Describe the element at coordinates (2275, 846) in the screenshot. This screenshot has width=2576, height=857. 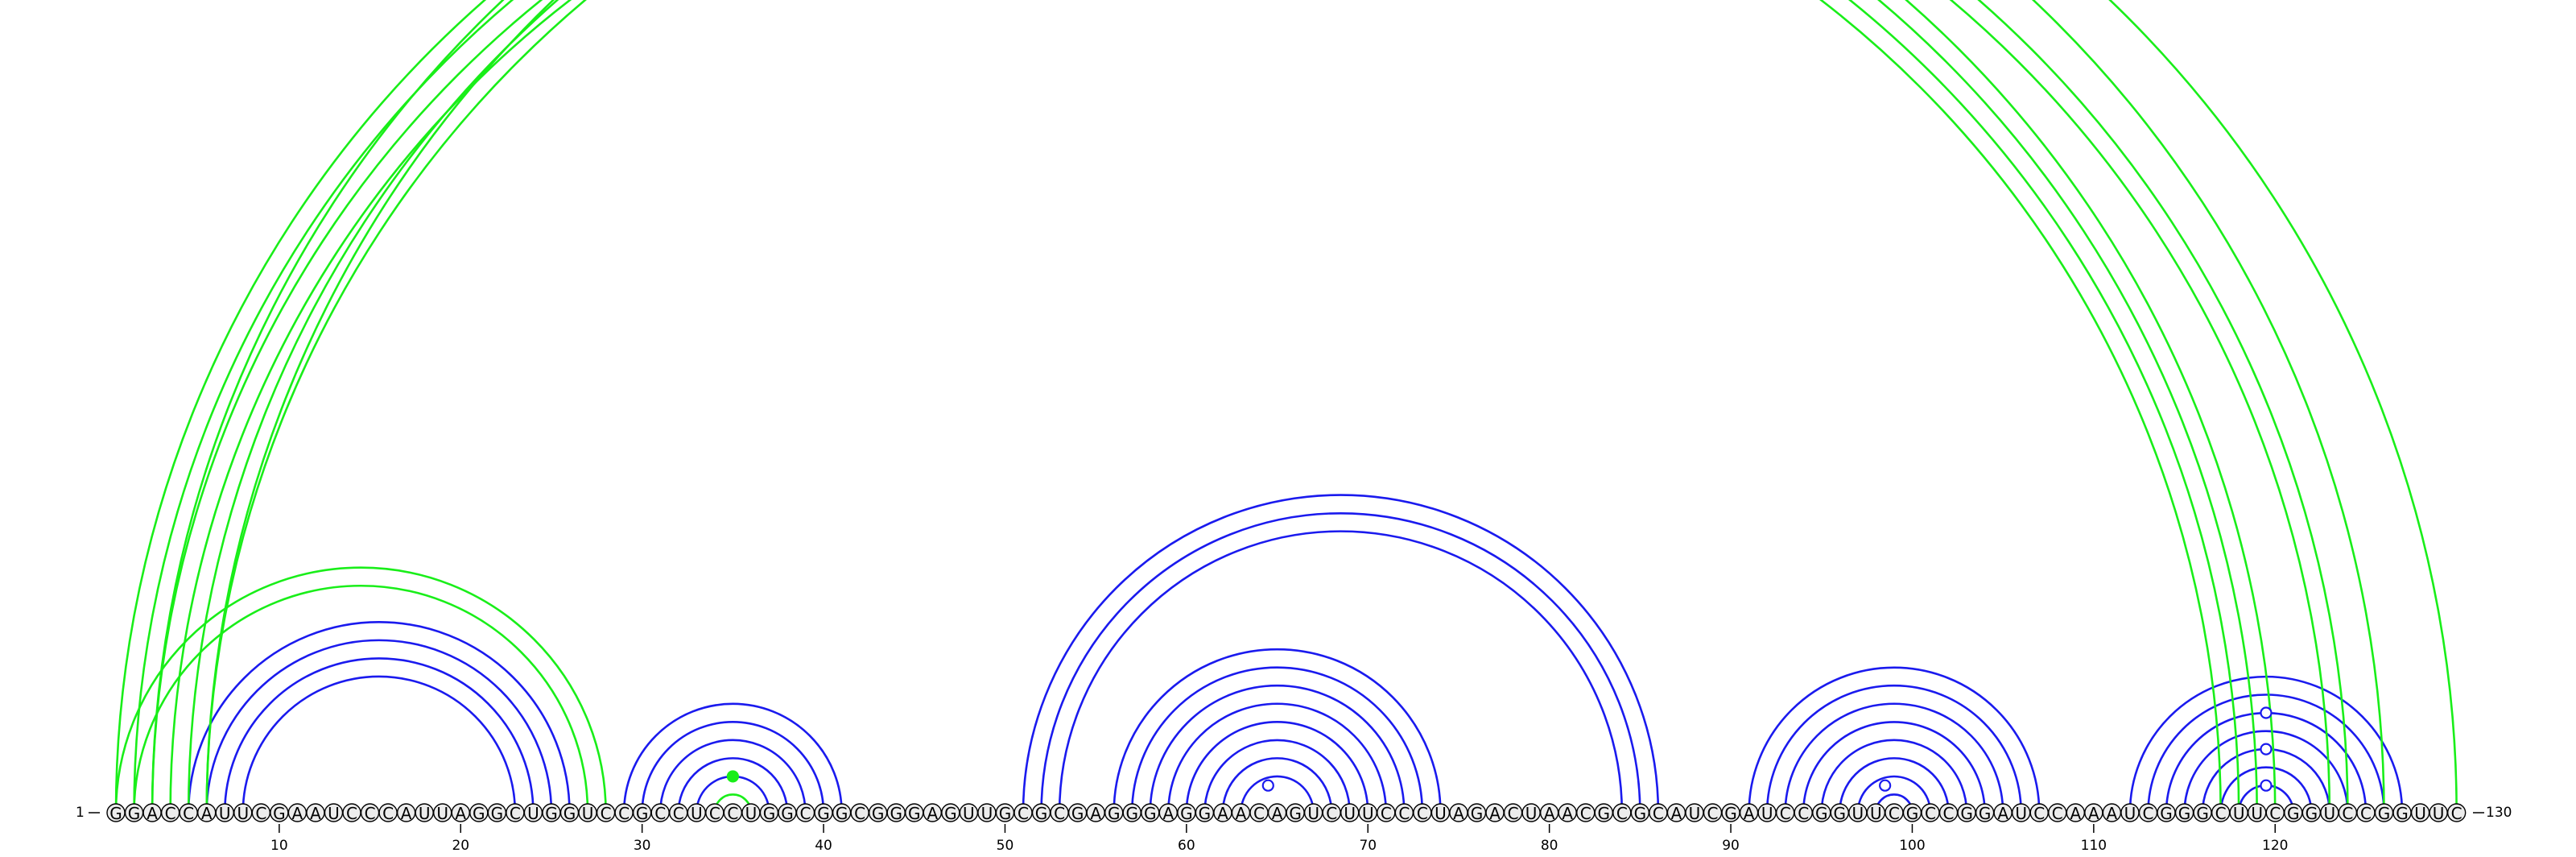
I see `tick-label: 120` at that location.